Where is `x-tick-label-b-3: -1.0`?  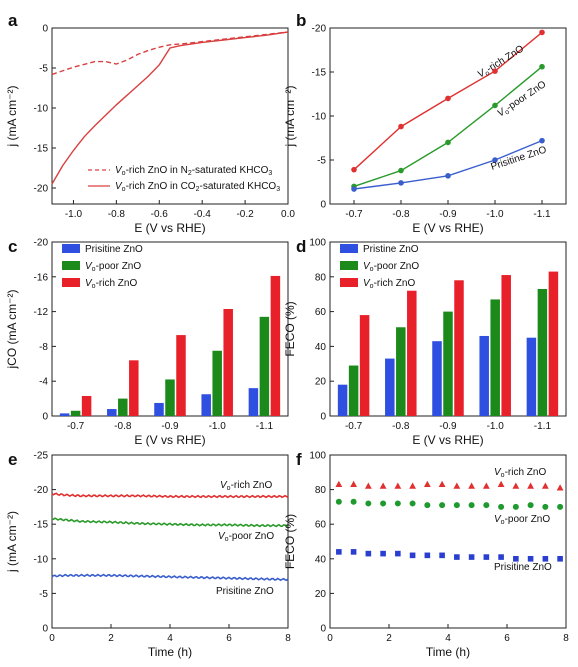 x-tick-label-b-3: -1.0 is located at coordinates (495, 214).